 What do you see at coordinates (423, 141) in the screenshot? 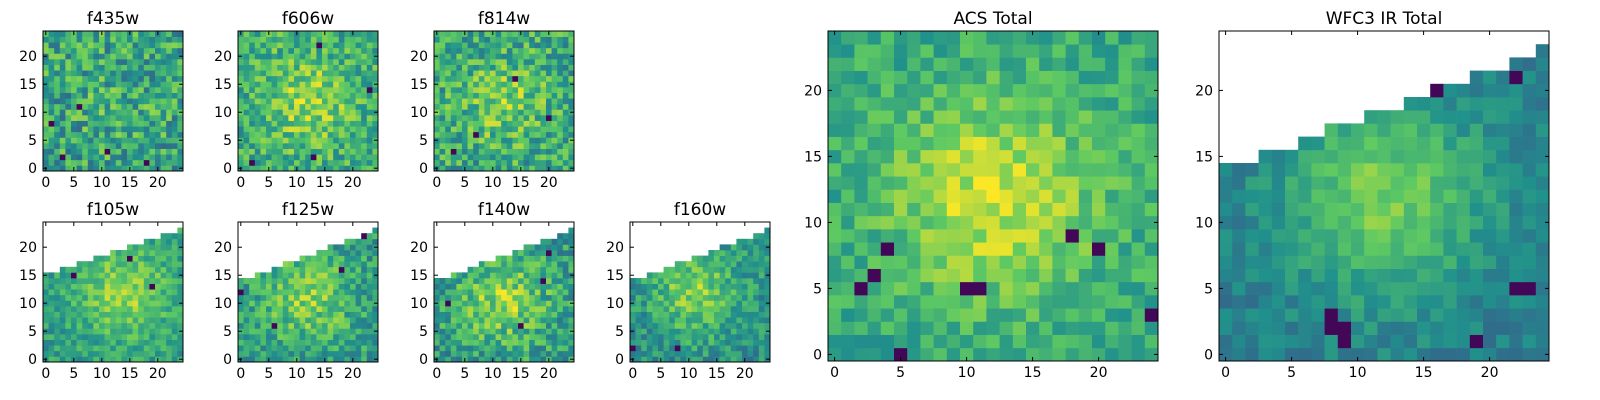
I see `y-tick-label: 5` at bounding box center [423, 141].